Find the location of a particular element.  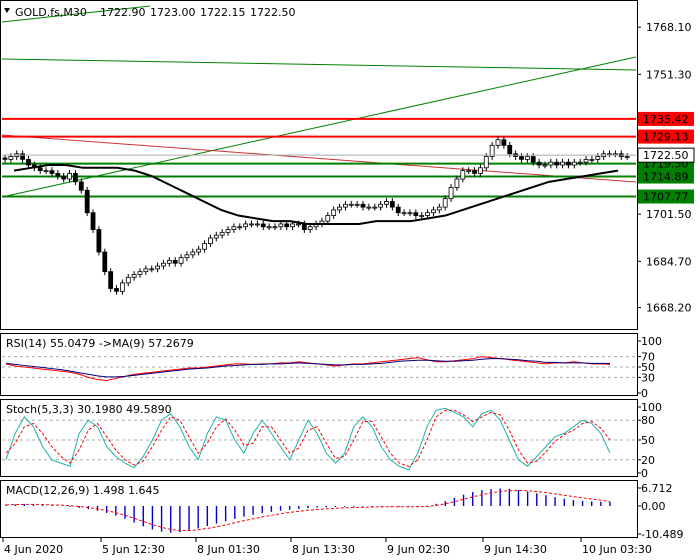

level-tag-label: 1714.89 is located at coordinates (666, 177).